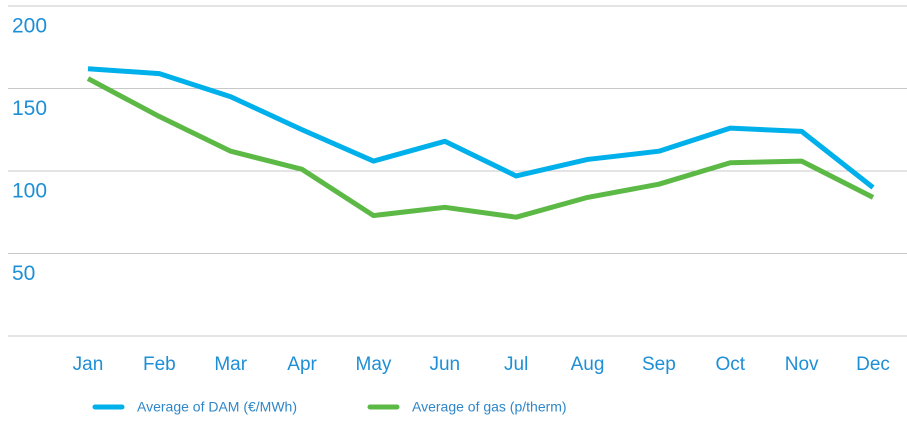 The image size is (907, 423). What do you see at coordinates (802, 364) in the screenshot?
I see `x-tick-label: Nov` at bounding box center [802, 364].